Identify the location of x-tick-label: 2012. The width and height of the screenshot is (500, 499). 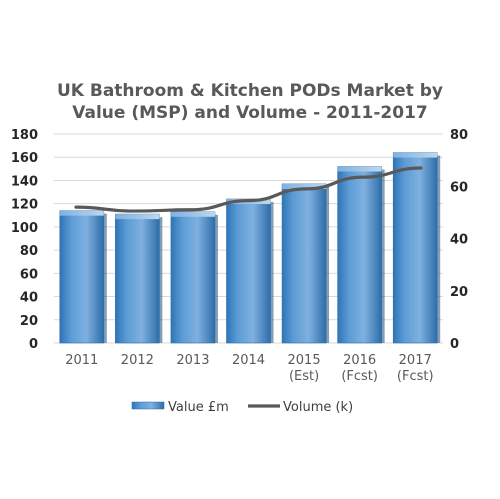
(137, 360).